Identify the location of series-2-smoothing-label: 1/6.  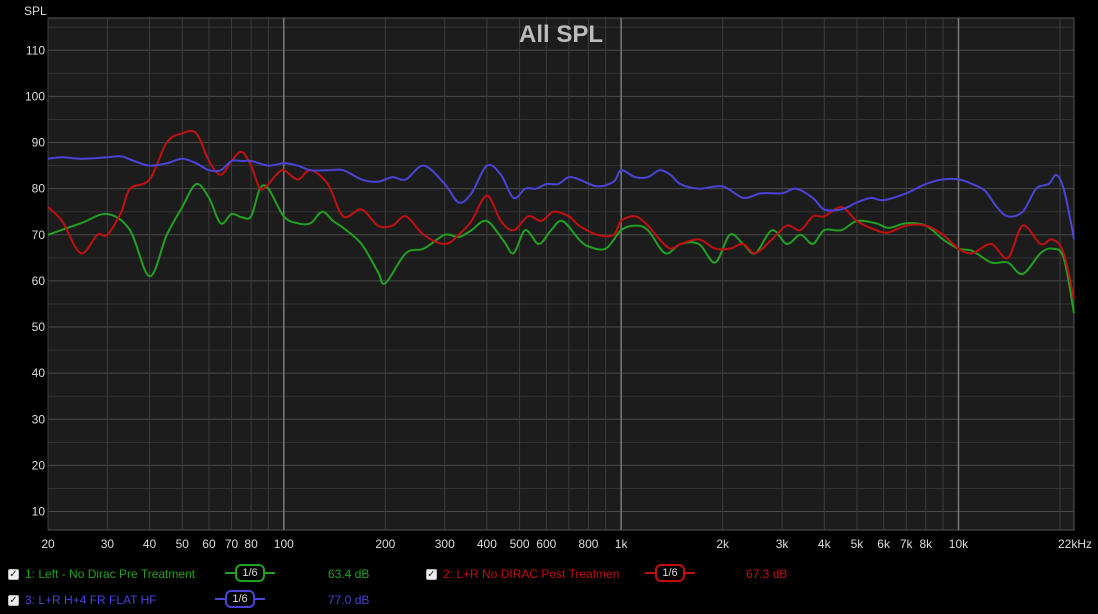
(670, 573).